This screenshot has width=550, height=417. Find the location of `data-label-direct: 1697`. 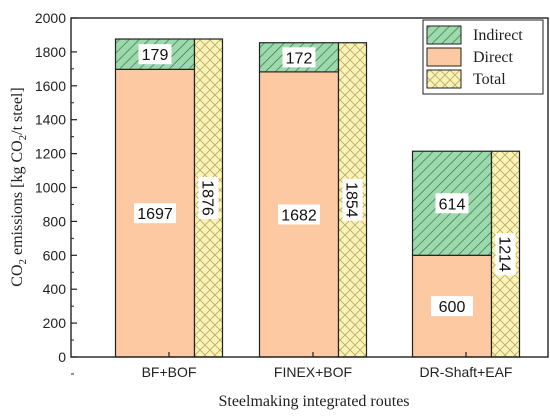

data-label-direct: 1697 is located at coordinates (155, 214).